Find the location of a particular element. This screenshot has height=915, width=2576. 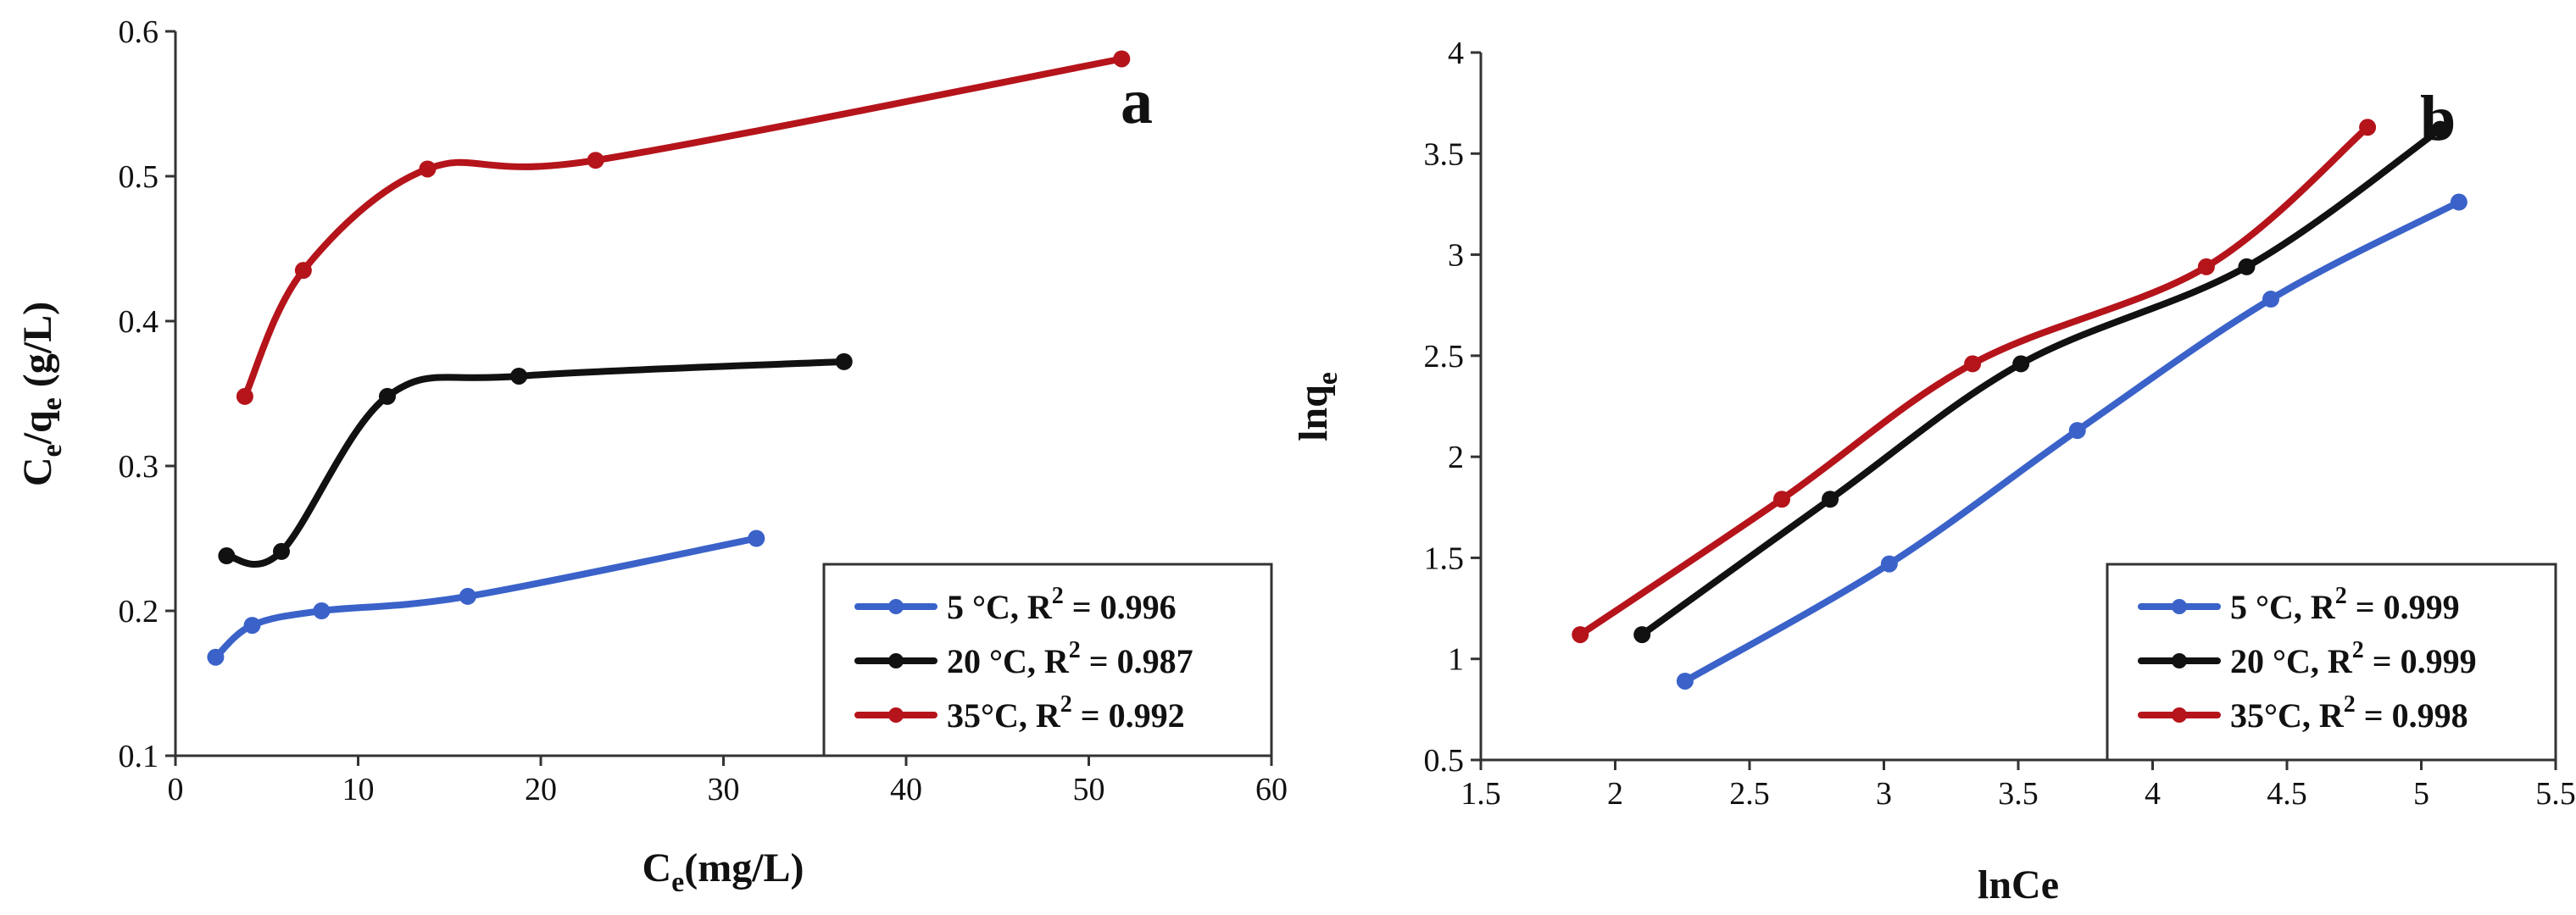

x-tick-label: 30 is located at coordinates (724, 789).